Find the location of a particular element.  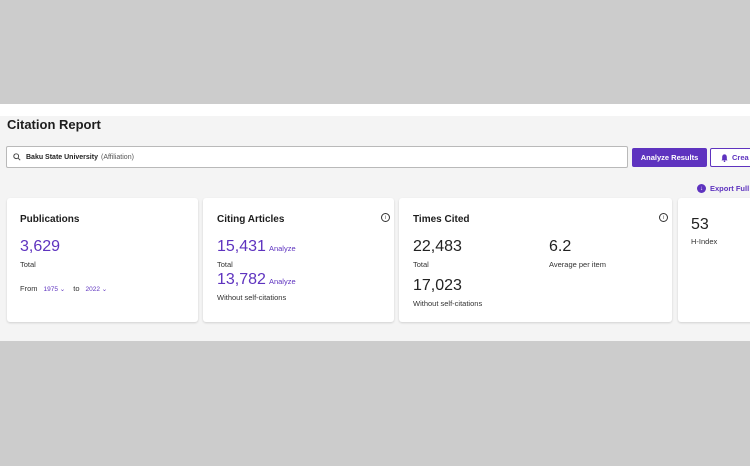

citing-without-analyze-link: Analyze is located at coordinates (282, 281).